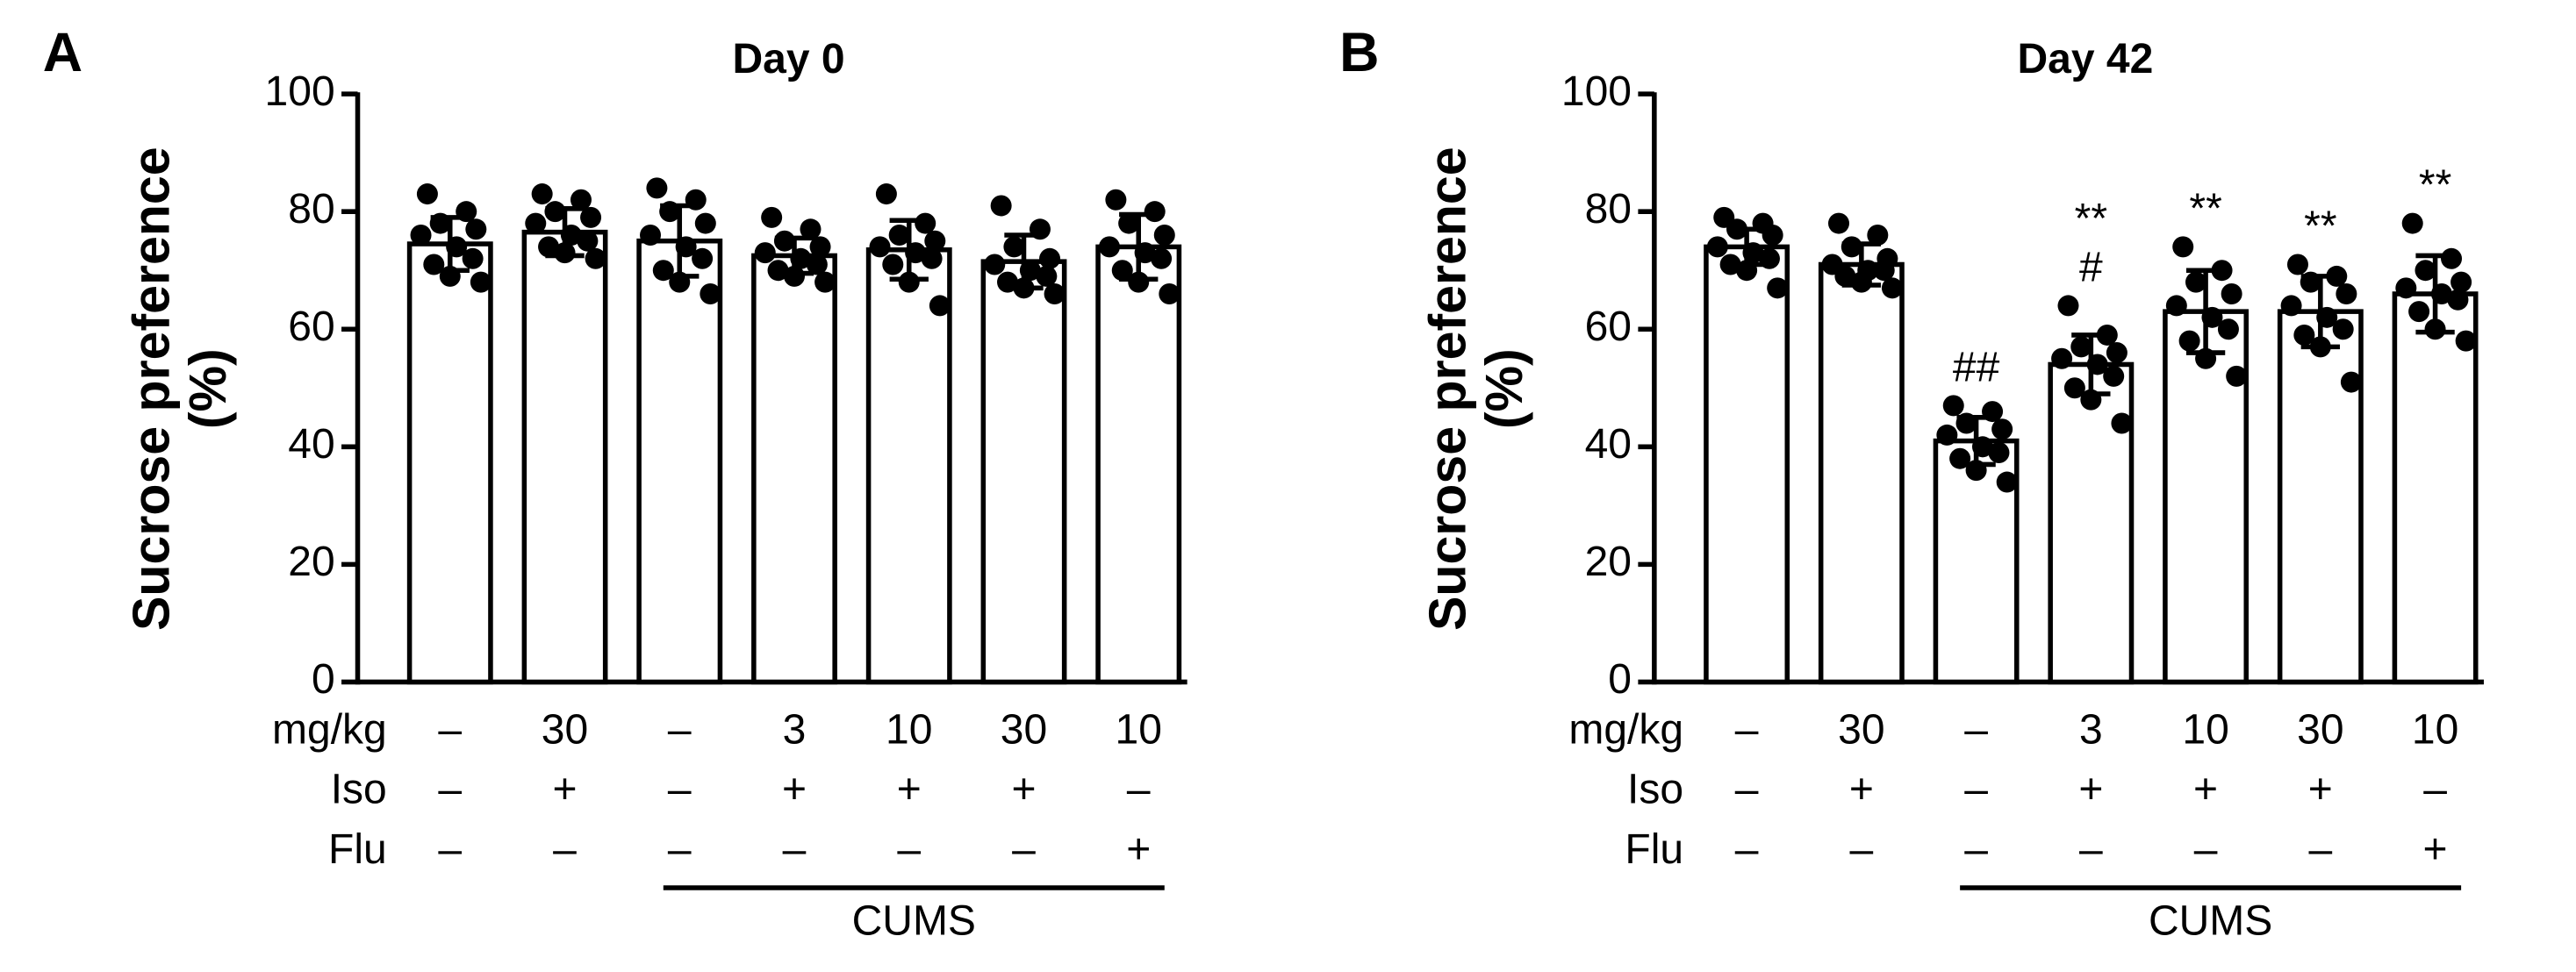 The width and height of the screenshot is (2576, 972). Describe the element at coordinates (1654, 850) in the screenshot. I see `condition-label: Flu` at that location.